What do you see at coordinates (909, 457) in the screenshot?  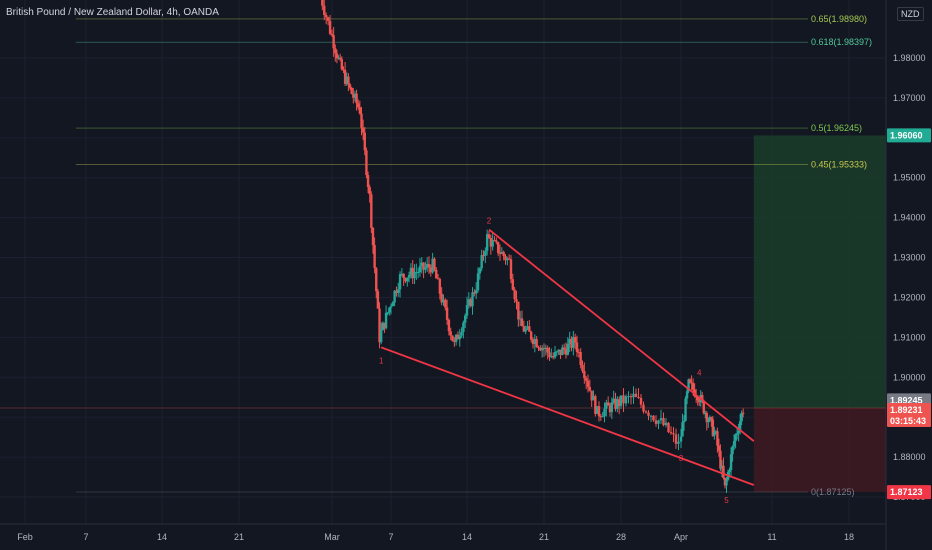 I see `y-tick-label: 1.88000` at bounding box center [909, 457].